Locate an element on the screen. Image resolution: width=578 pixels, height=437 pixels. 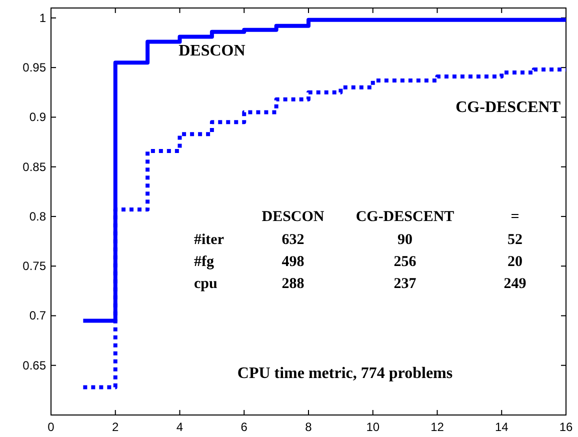
annotation: 52 is located at coordinates (515, 240).